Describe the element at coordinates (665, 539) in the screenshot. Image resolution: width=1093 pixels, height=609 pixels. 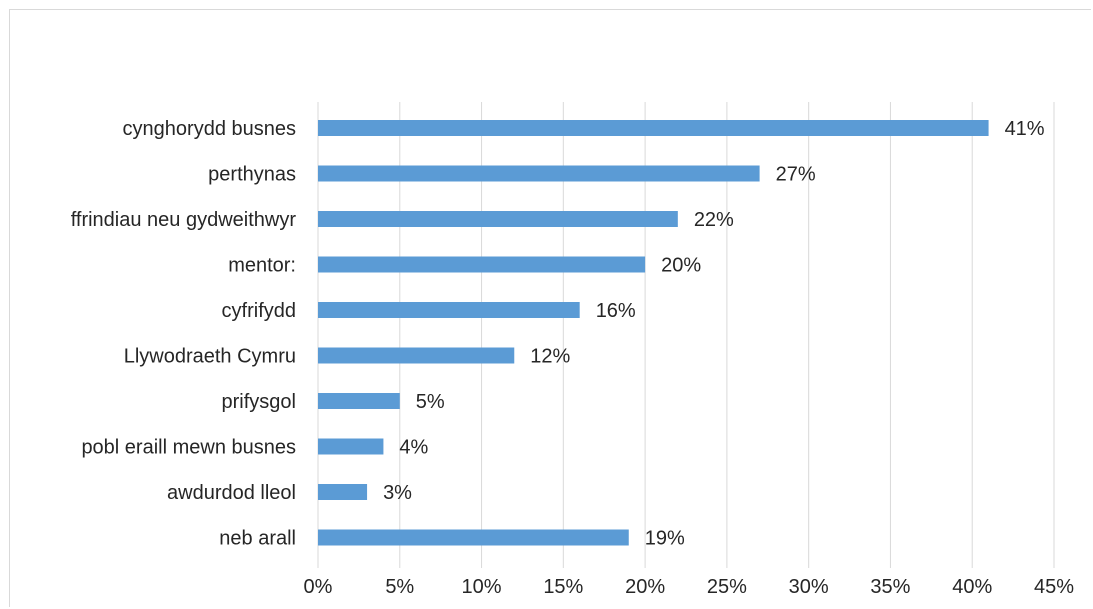
I see `value-label: 19%` at that location.